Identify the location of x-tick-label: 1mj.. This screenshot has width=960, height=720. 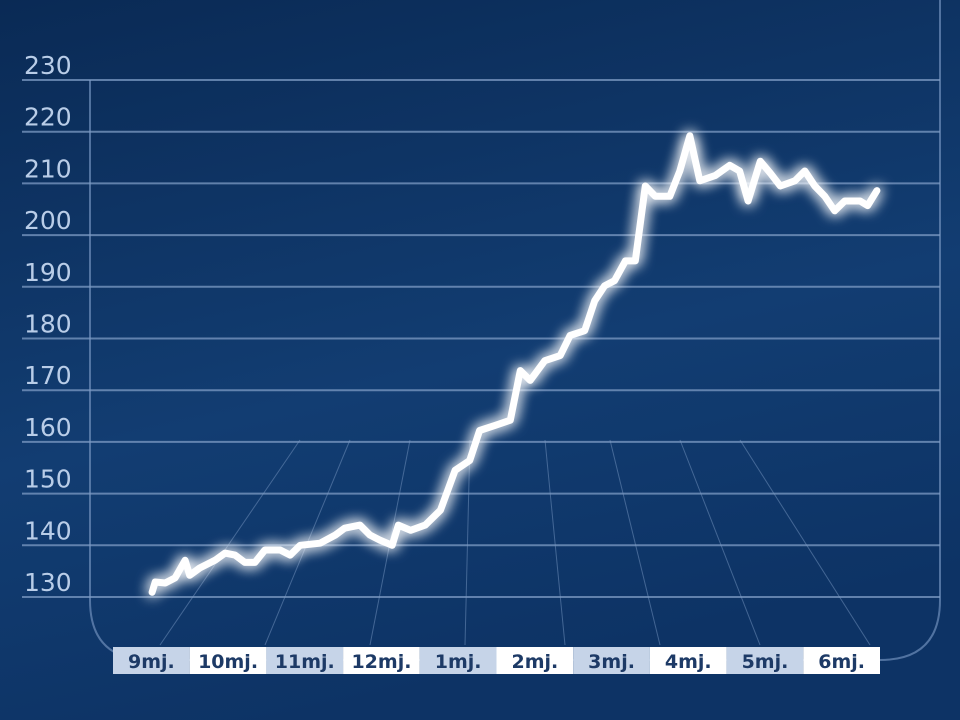
(458, 662).